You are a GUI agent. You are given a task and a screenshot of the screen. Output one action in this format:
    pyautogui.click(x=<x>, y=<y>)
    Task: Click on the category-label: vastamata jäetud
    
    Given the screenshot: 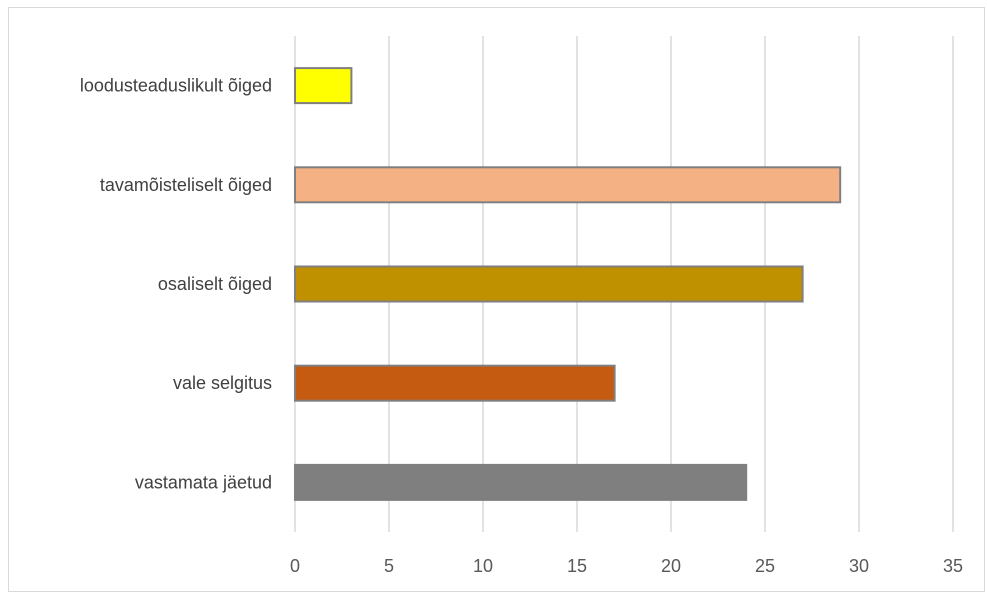 What is the action you would take?
    pyautogui.click(x=203, y=482)
    